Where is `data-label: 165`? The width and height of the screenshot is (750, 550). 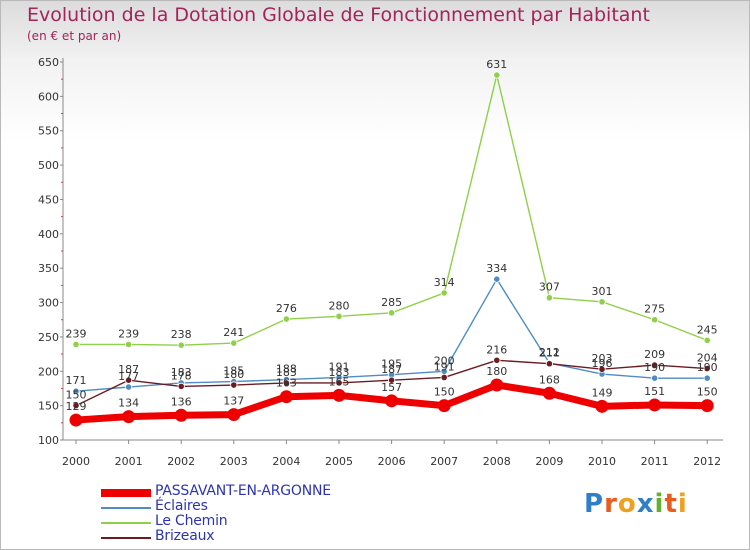
data-label: 165 is located at coordinates (339, 381).